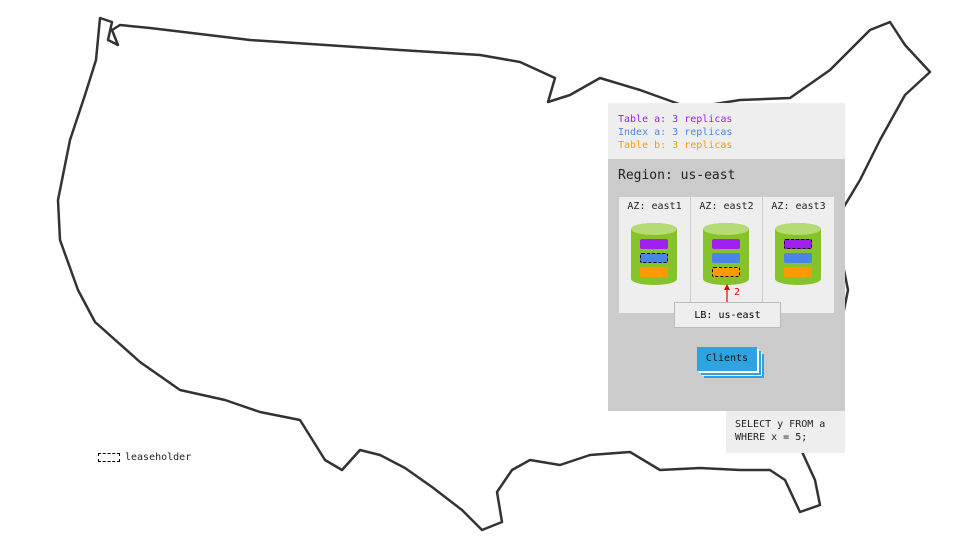  I want to click on az-east2: AZ: east2, so click(726, 255).